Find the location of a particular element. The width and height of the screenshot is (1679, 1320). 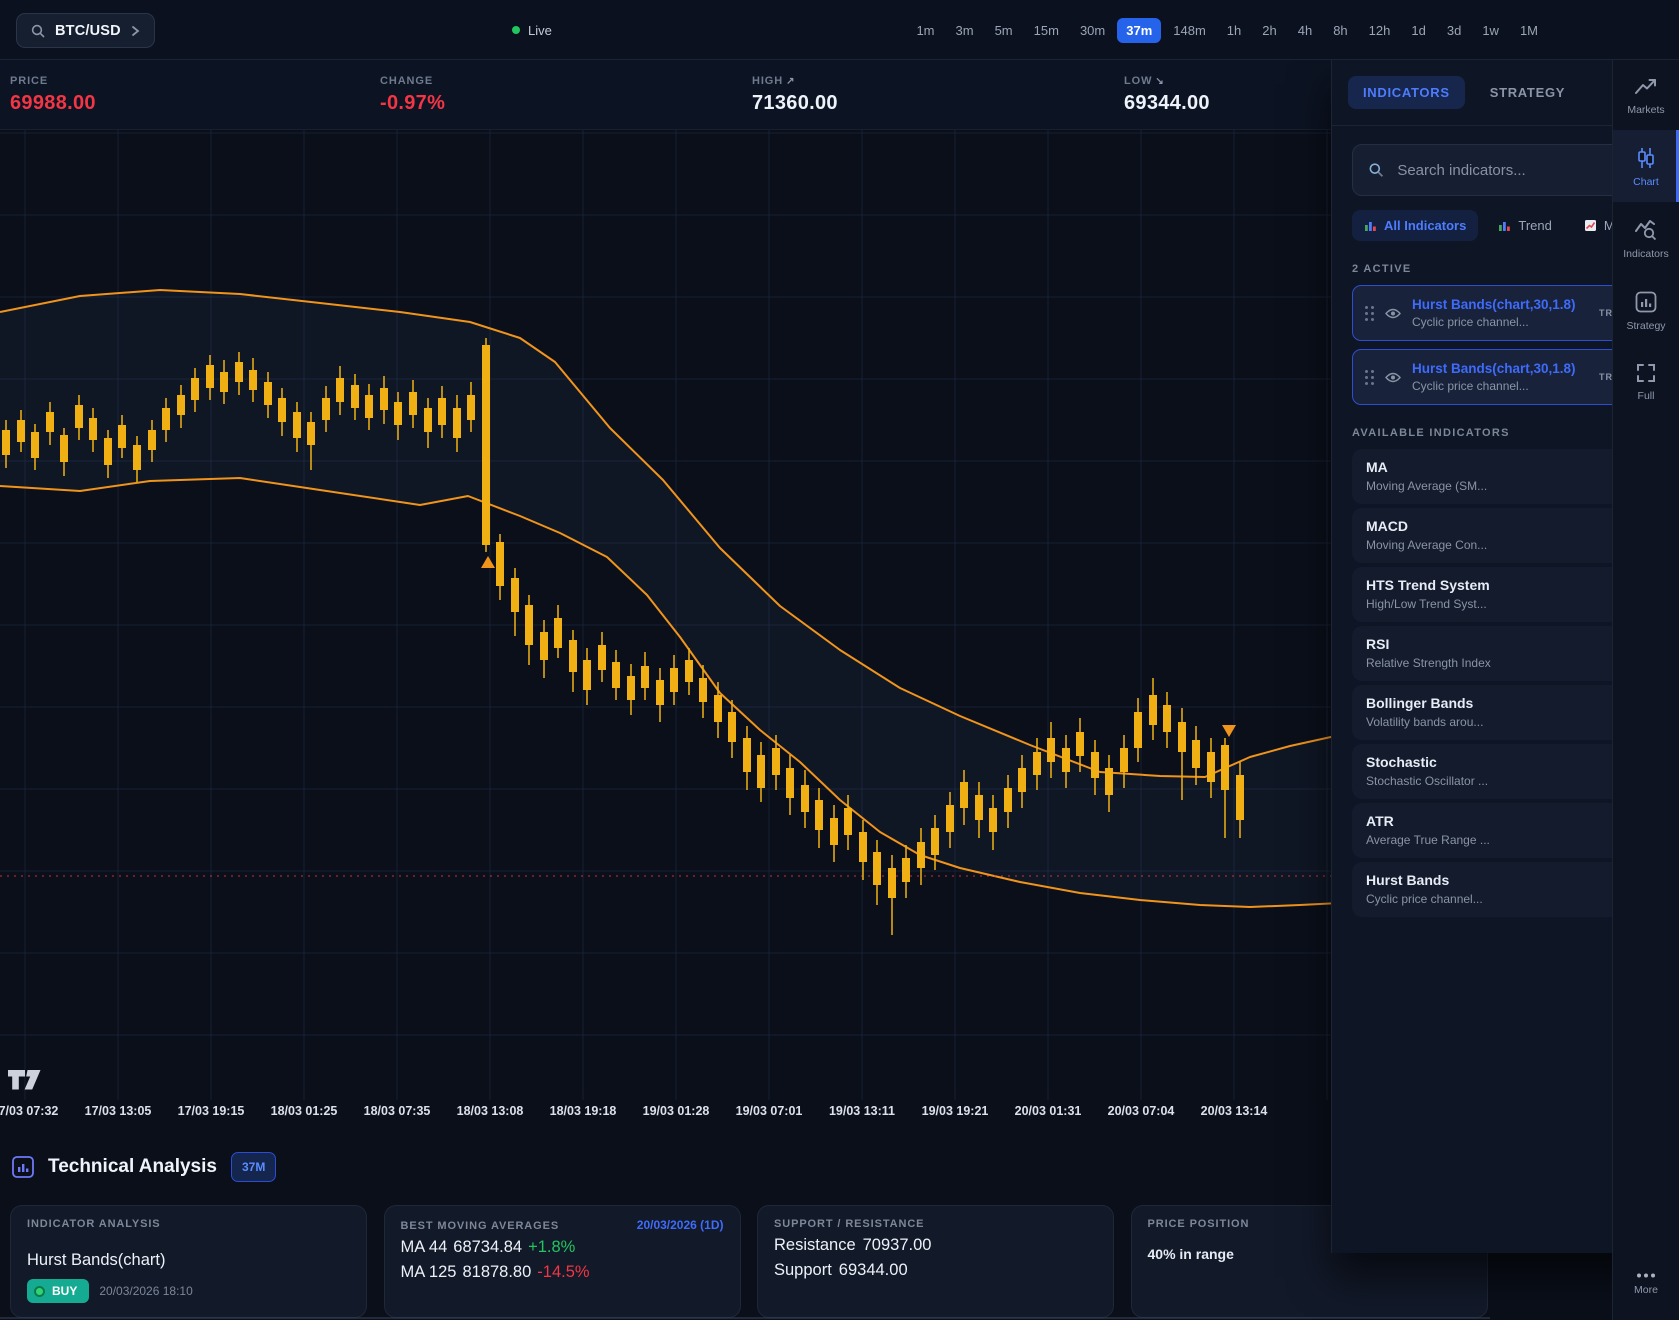

x-tick: 17/03 07:32 is located at coordinates (29, 1111).